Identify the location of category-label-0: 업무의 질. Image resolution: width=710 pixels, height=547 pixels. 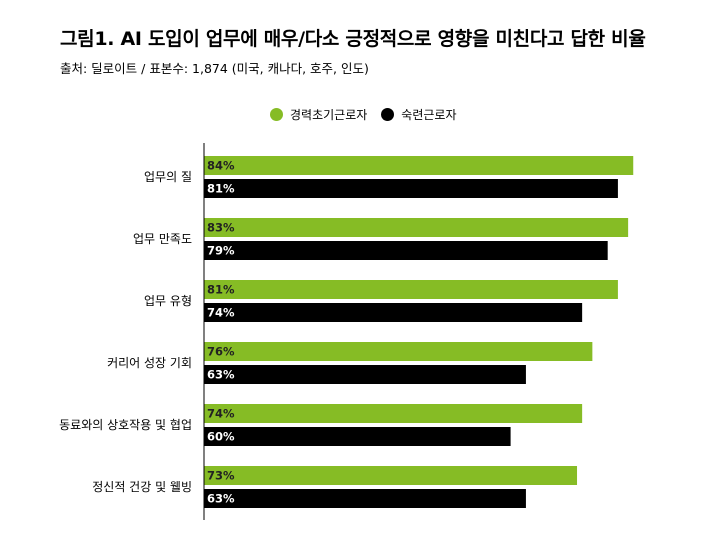
(168, 177).